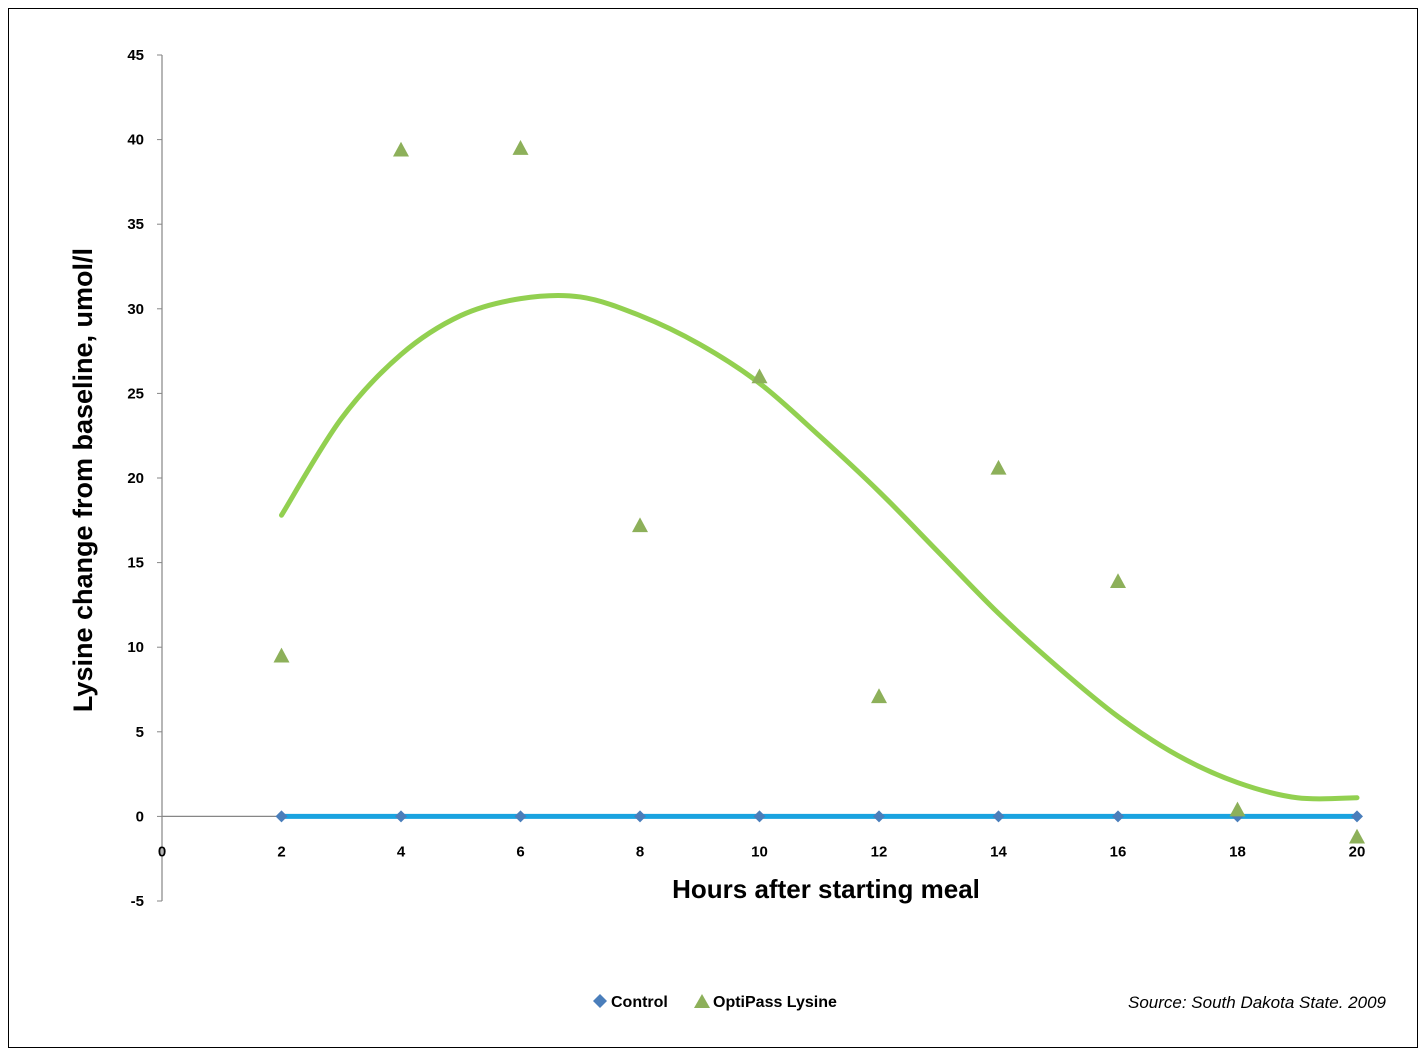 The width and height of the screenshot is (1426, 1048). What do you see at coordinates (520, 851) in the screenshot?
I see `x-tick-label: 6` at bounding box center [520, 851].